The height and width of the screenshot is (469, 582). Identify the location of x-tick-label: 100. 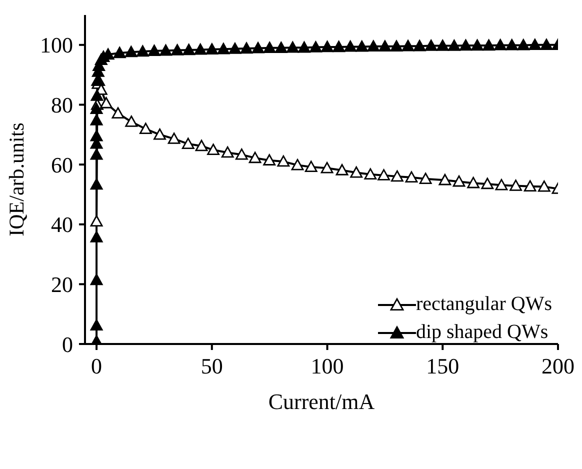
(327, 366).